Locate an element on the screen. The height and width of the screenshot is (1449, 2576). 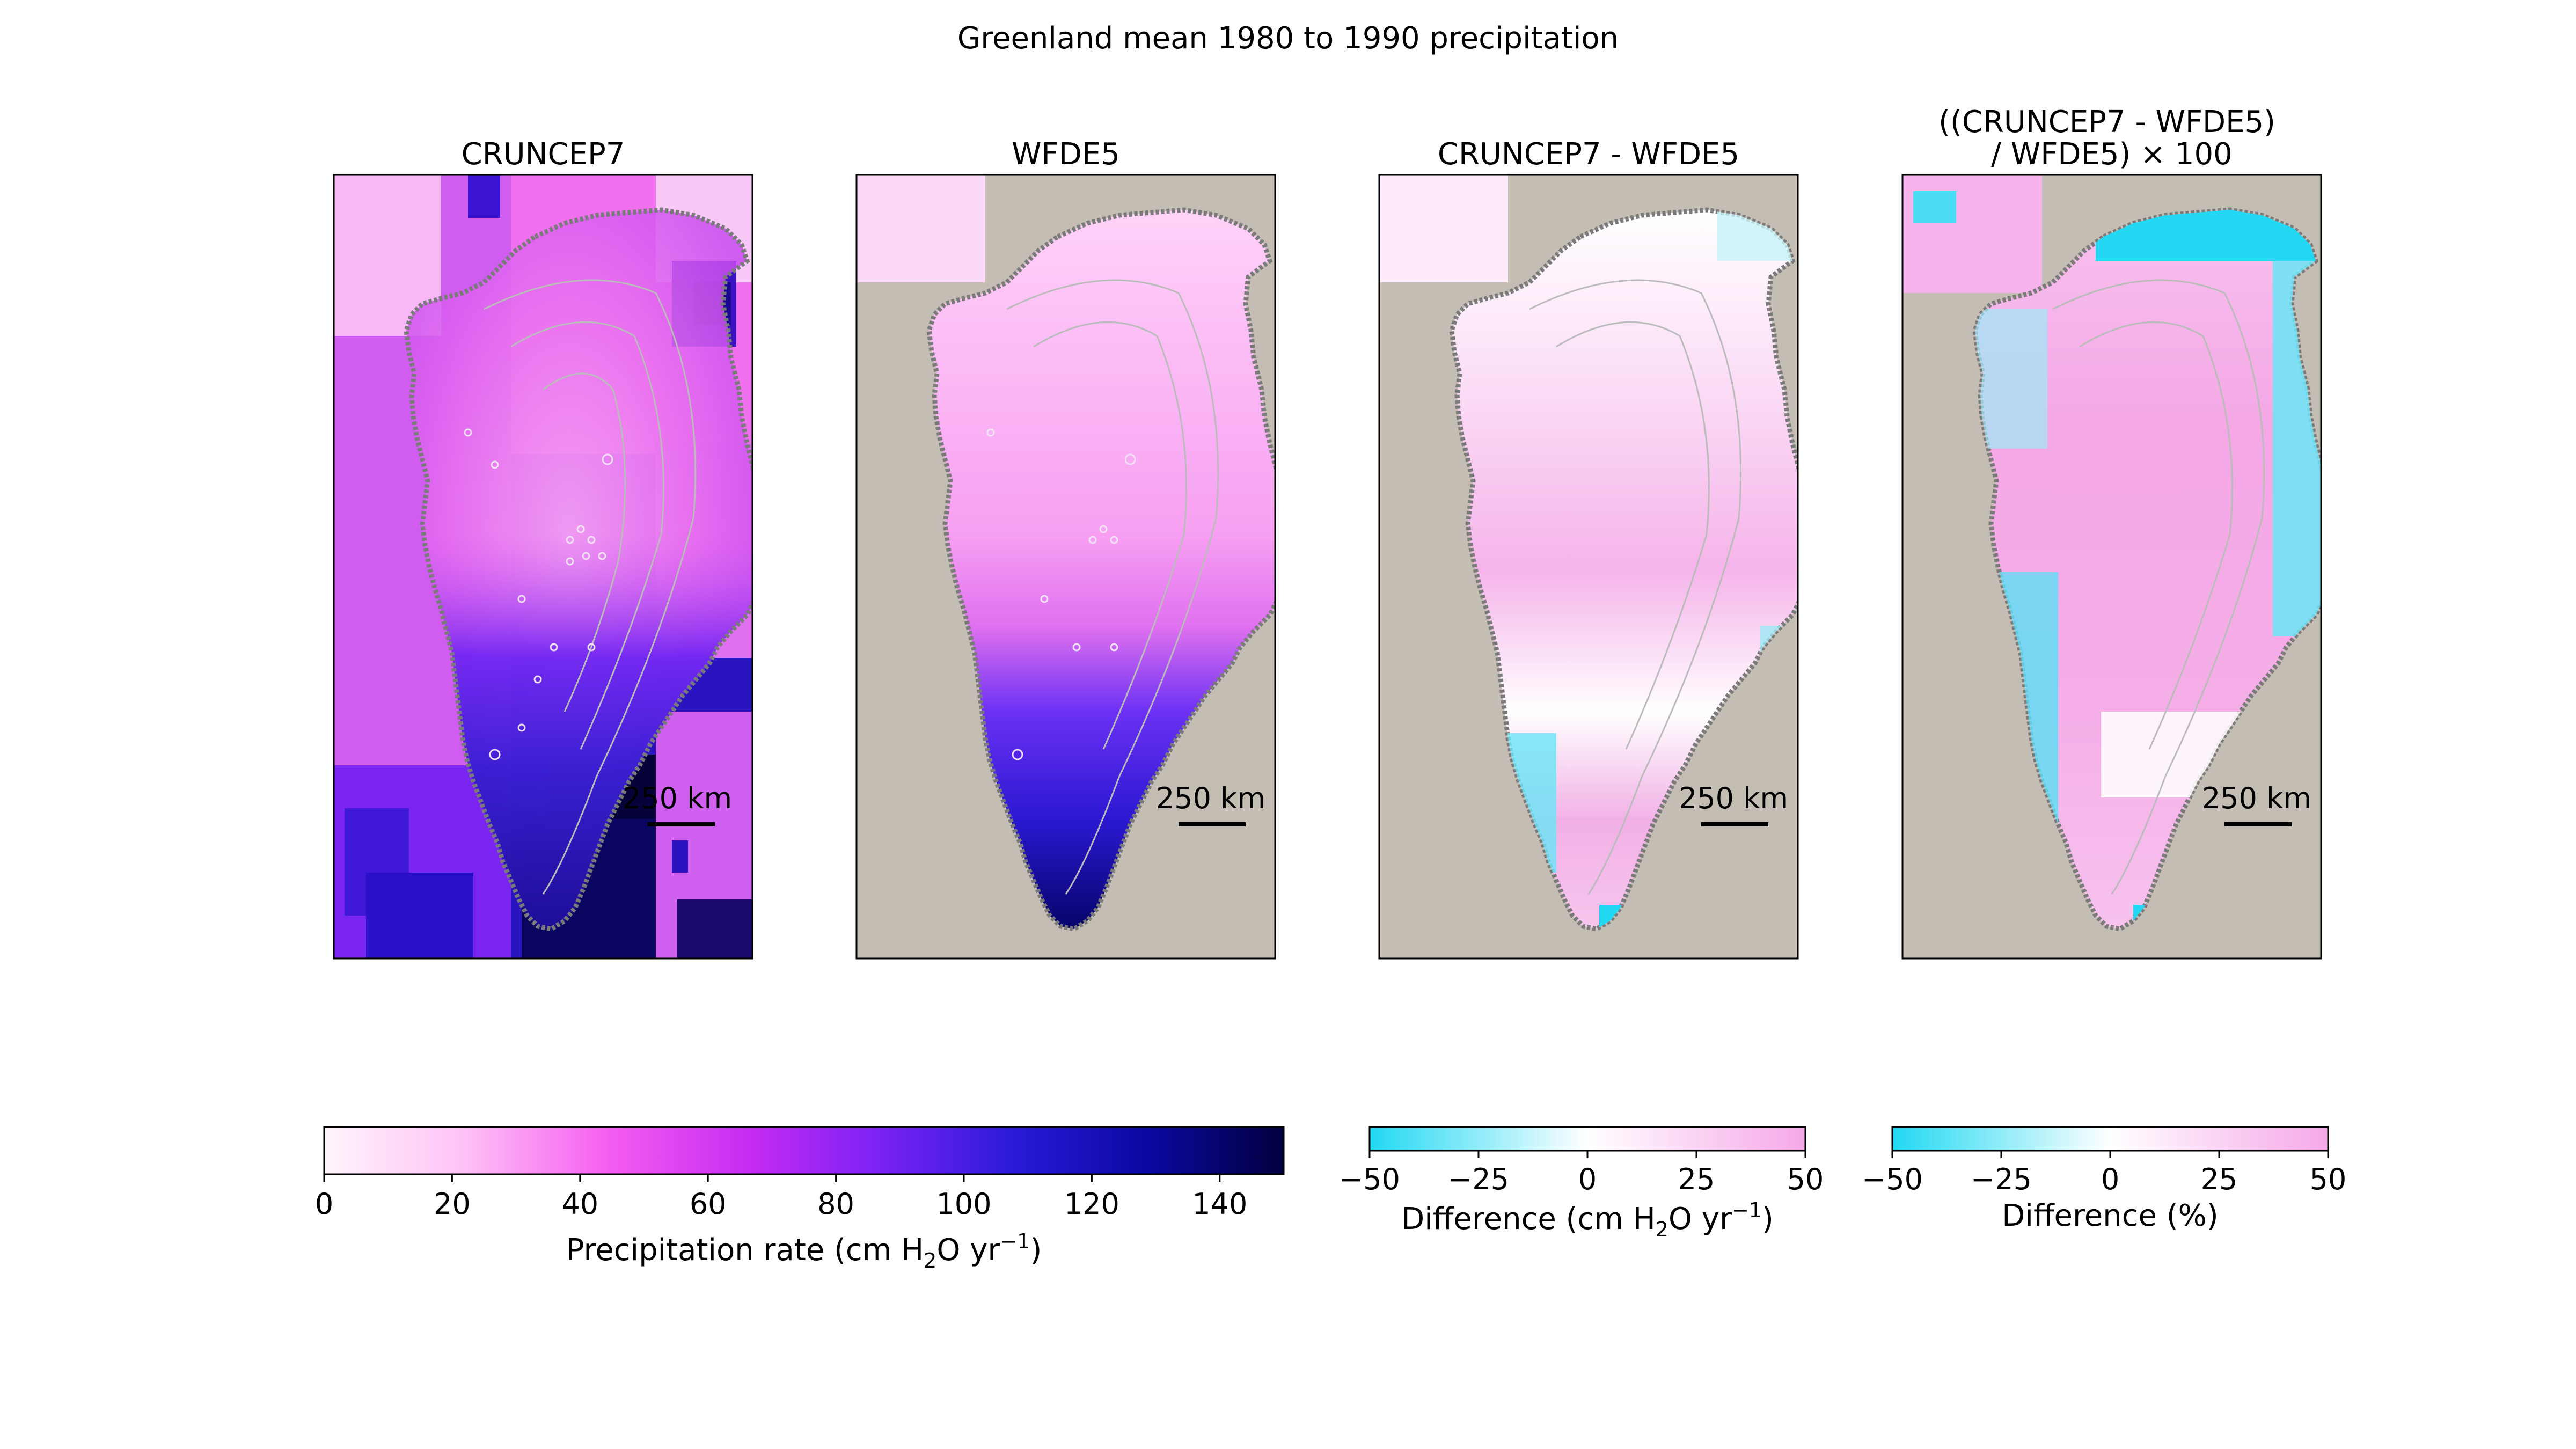
map-panel-wfde5: WFDE5 250 km is located at coordinates (1065, 548).